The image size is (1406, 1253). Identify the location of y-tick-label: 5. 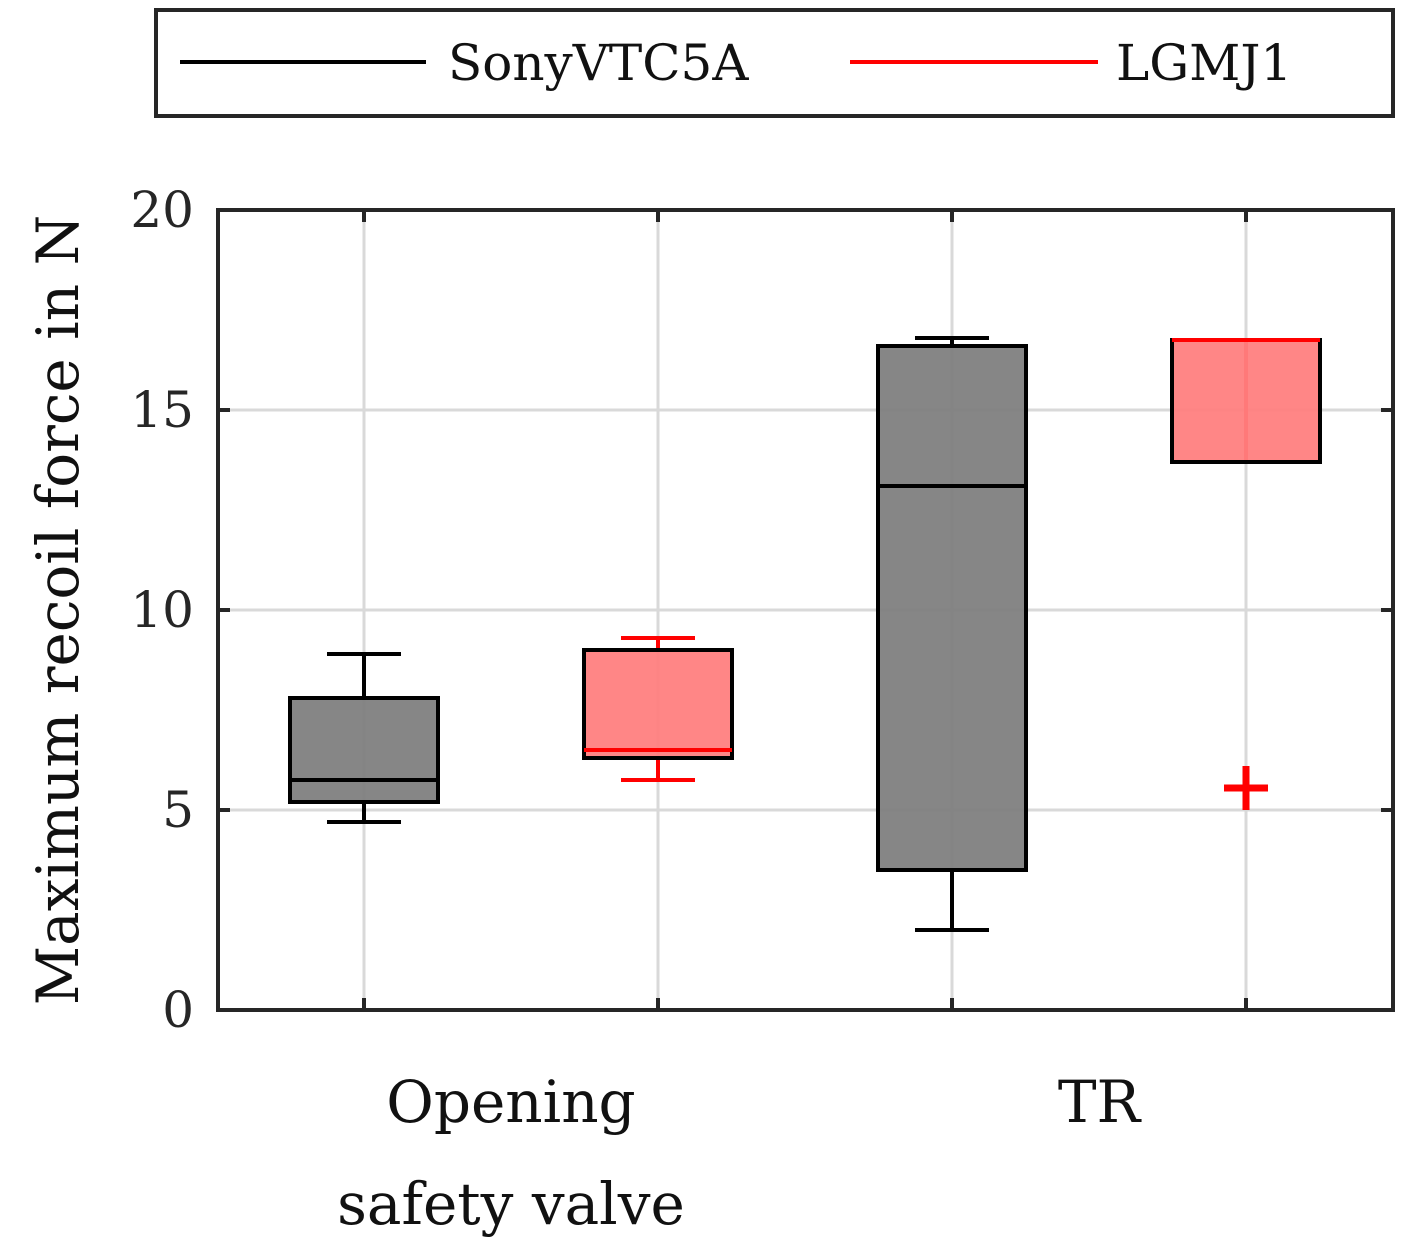
(178, 810).